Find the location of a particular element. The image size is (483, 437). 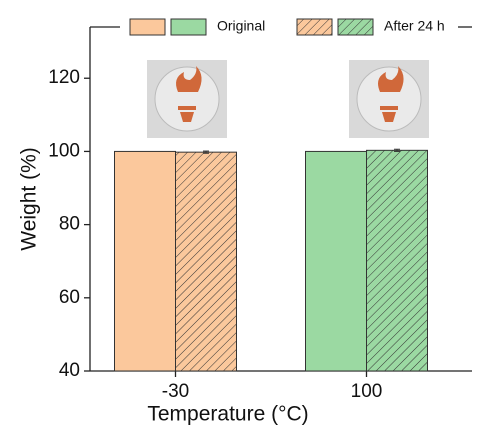

x-tick-label: -30 is located at coordinates (175, 391).